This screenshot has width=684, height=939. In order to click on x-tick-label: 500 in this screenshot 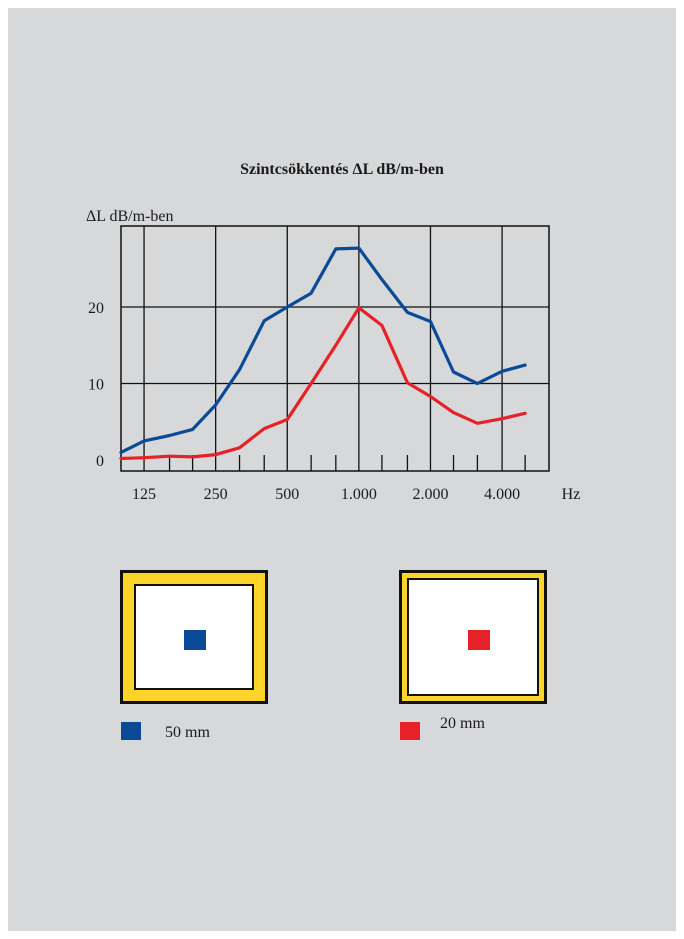, I will do `click(287, 494)`.